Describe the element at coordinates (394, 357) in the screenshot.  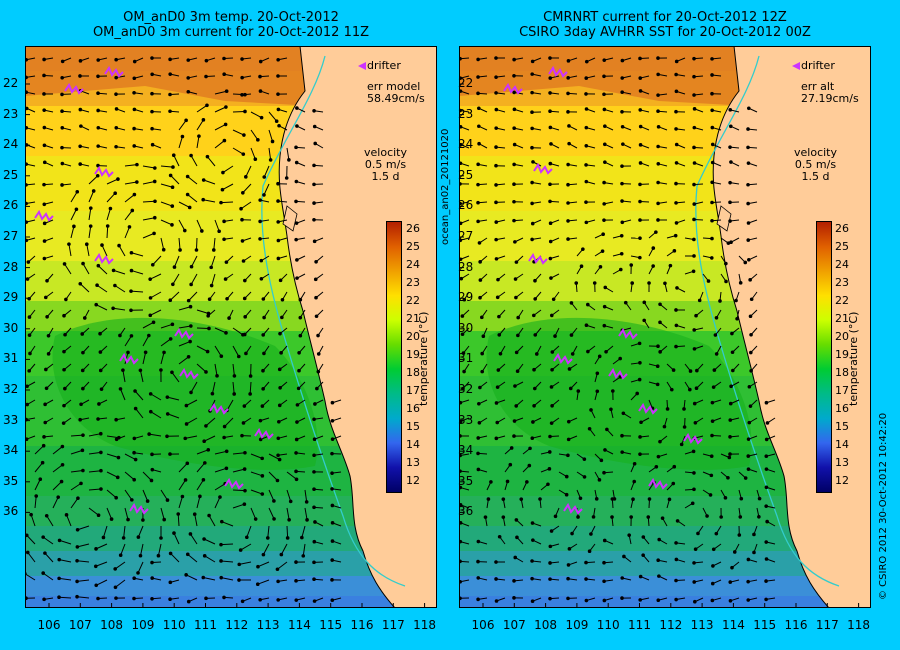
I see `left-colorbar` at that location.